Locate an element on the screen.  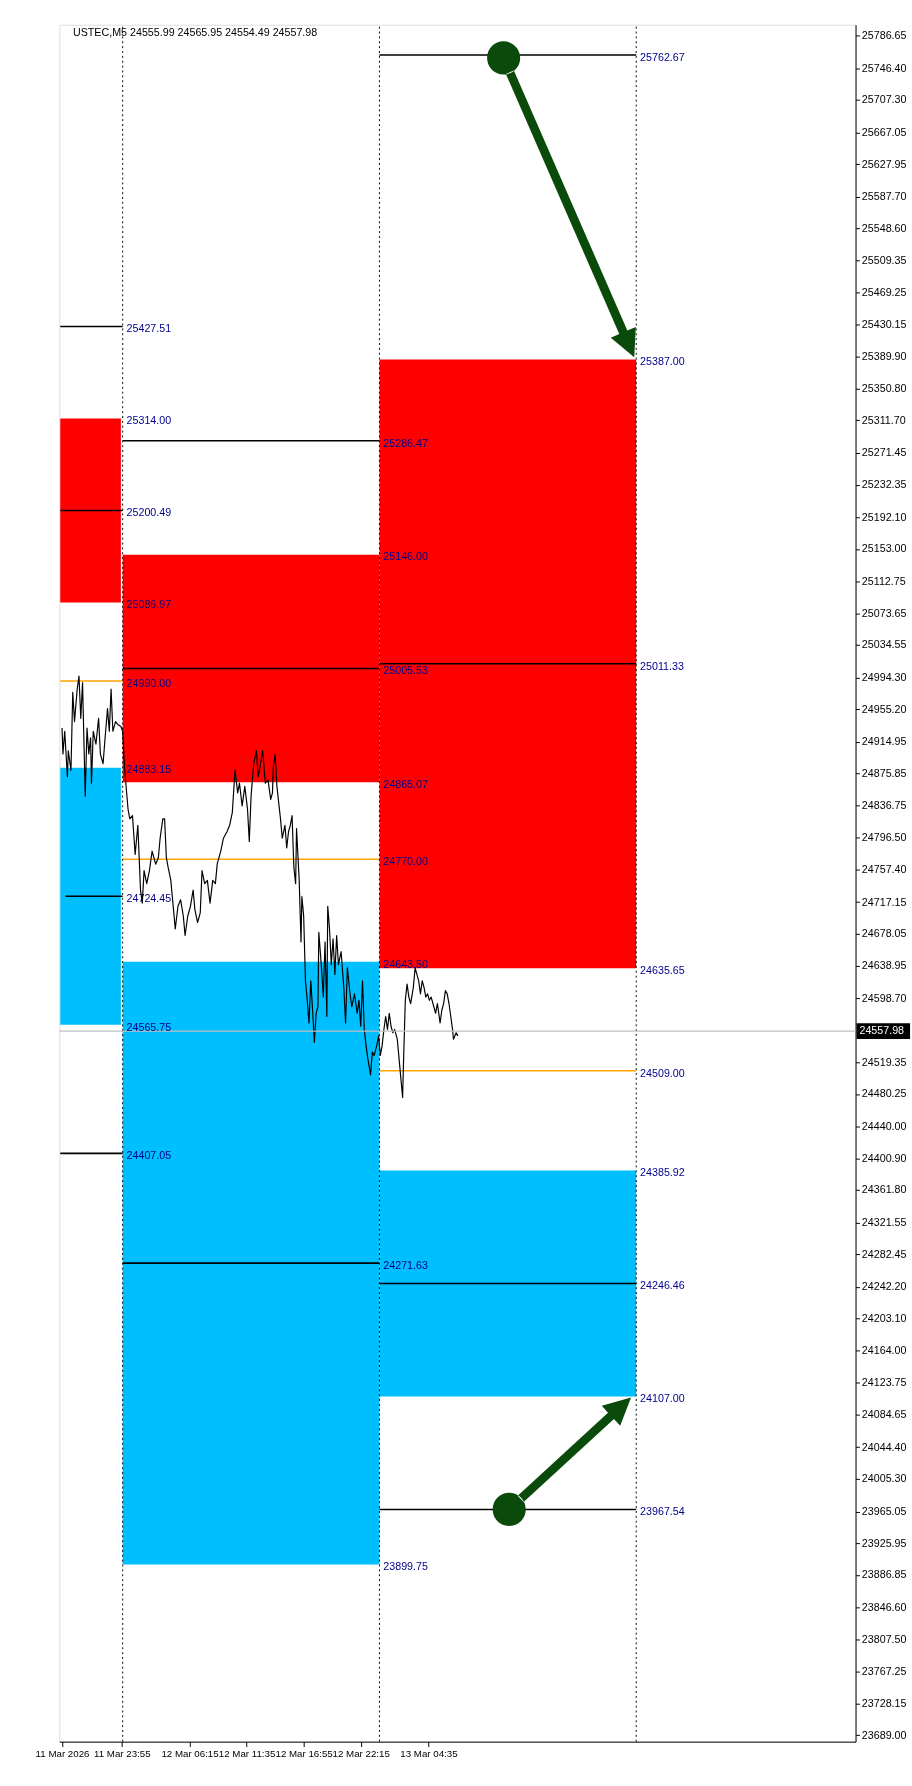
series-label: 24407.05 is located at coordinates (149, 1155).